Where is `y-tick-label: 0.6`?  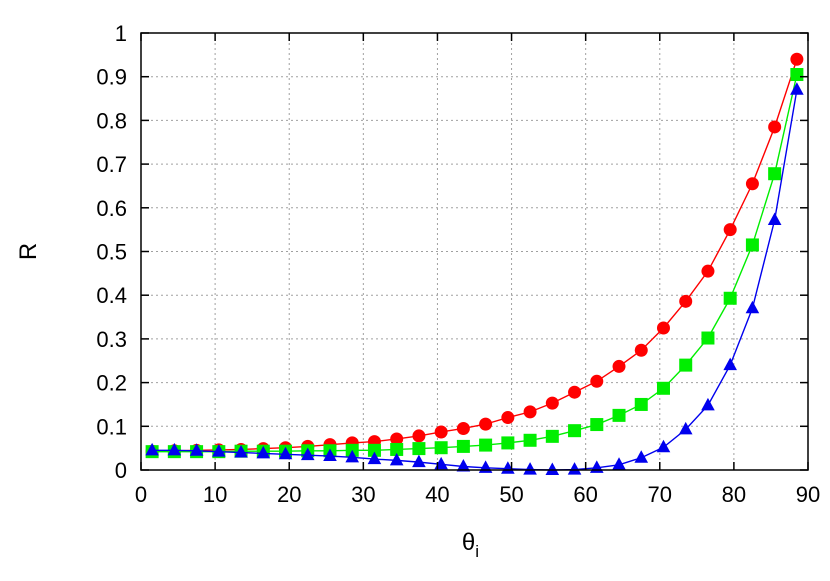 y-tick-label: 0.6 is located at coordinates (111, 208).